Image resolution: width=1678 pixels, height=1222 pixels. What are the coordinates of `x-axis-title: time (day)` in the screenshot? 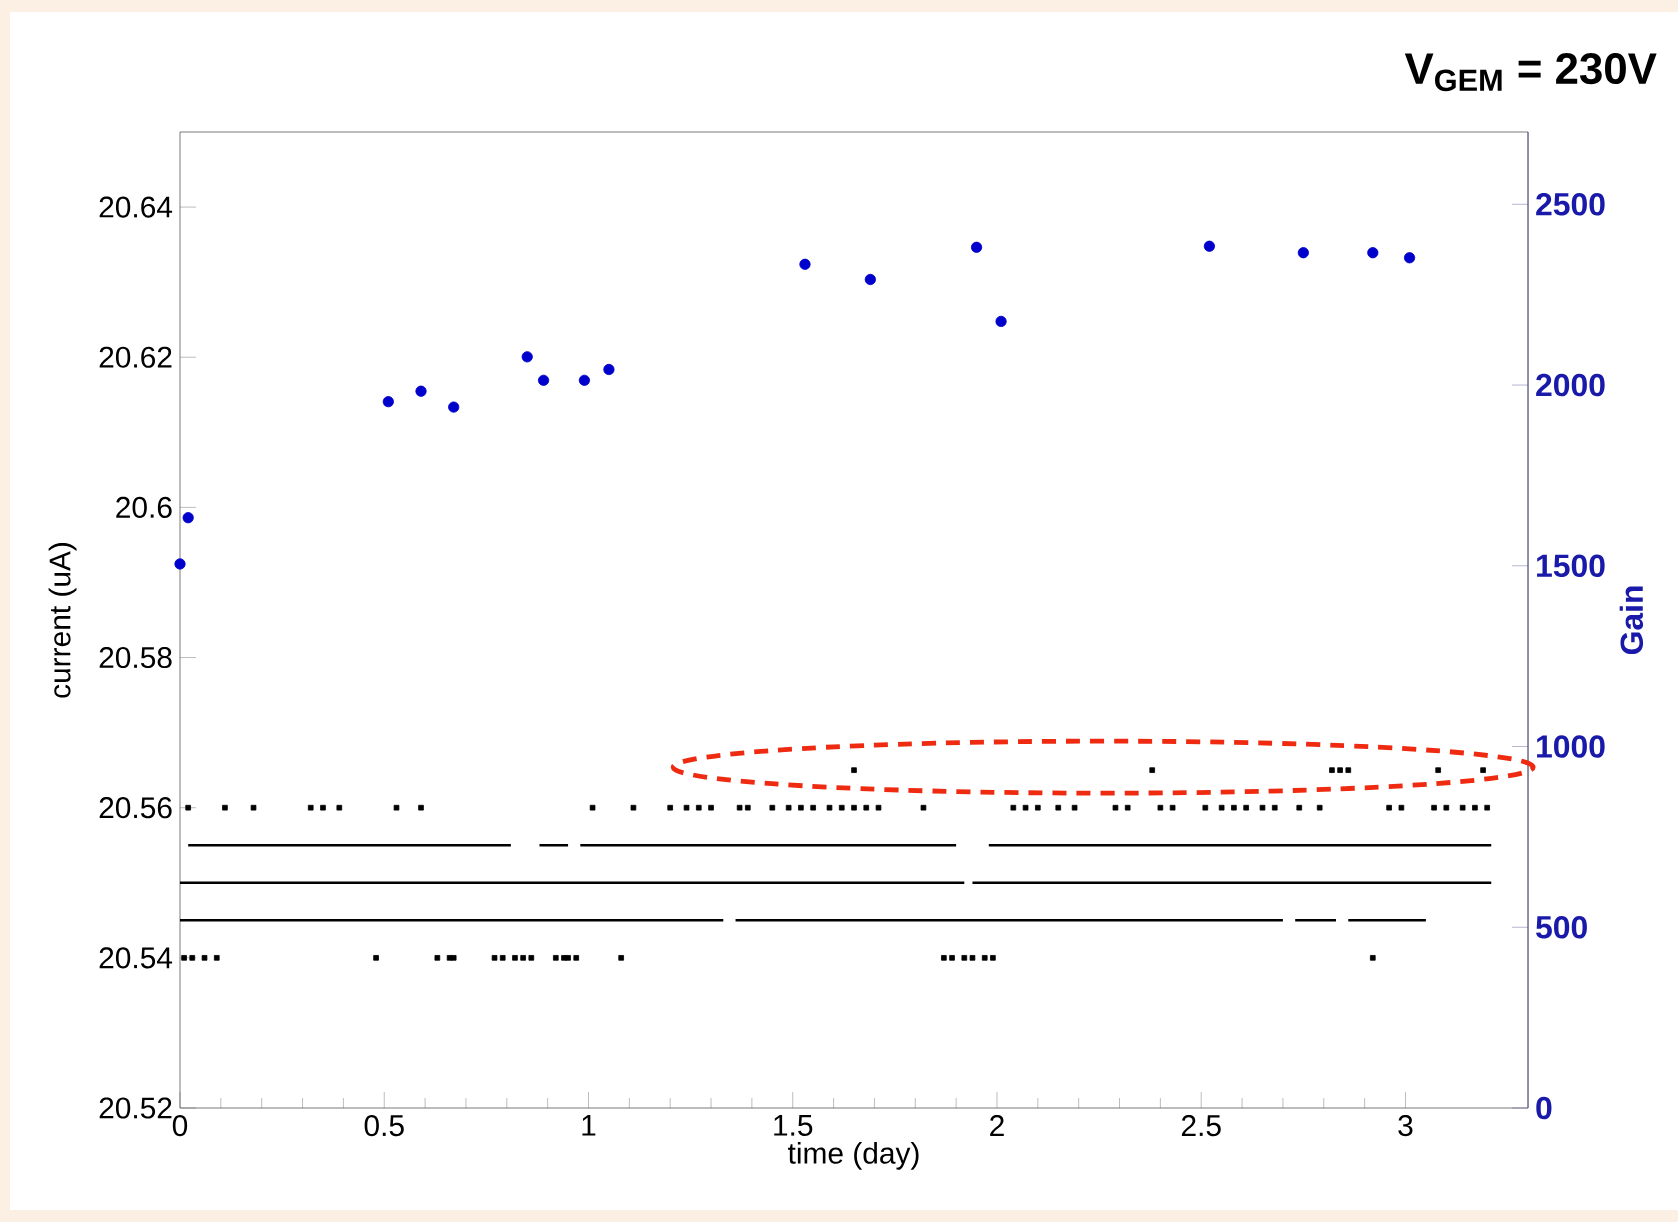 It's located at (853, 1155).